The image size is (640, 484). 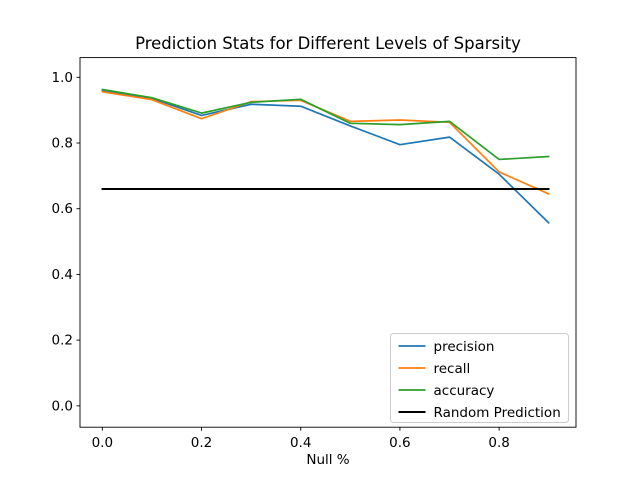 I want to click on legend: precision recall accuracy Random Prediction, so click(x=479, y=378).